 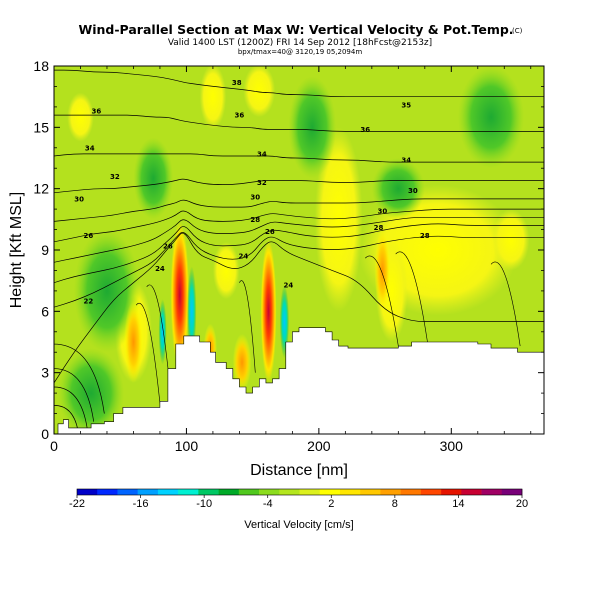 I want to click on colorbar-tick-label: 8, so click(x=395, y=504).